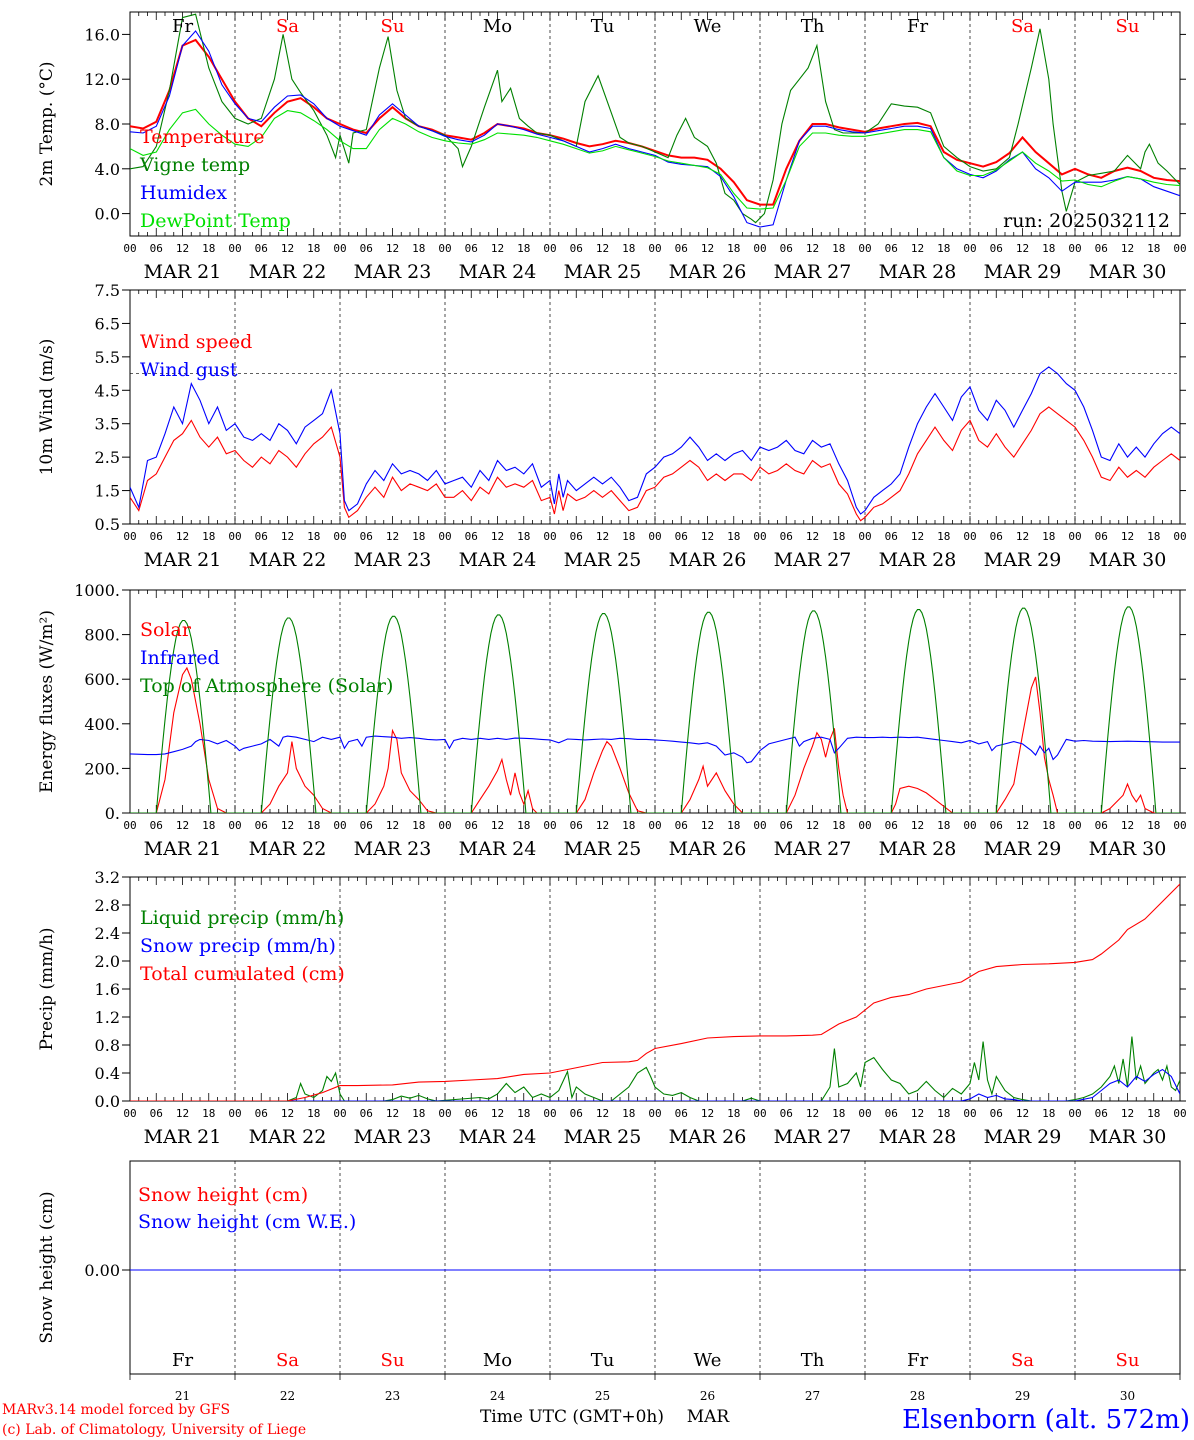 The image size is (1194, 1440). Describe the element at coordinates (813, 272) in the screenshot. I see `temp-date-label: MAR 27` at that location.